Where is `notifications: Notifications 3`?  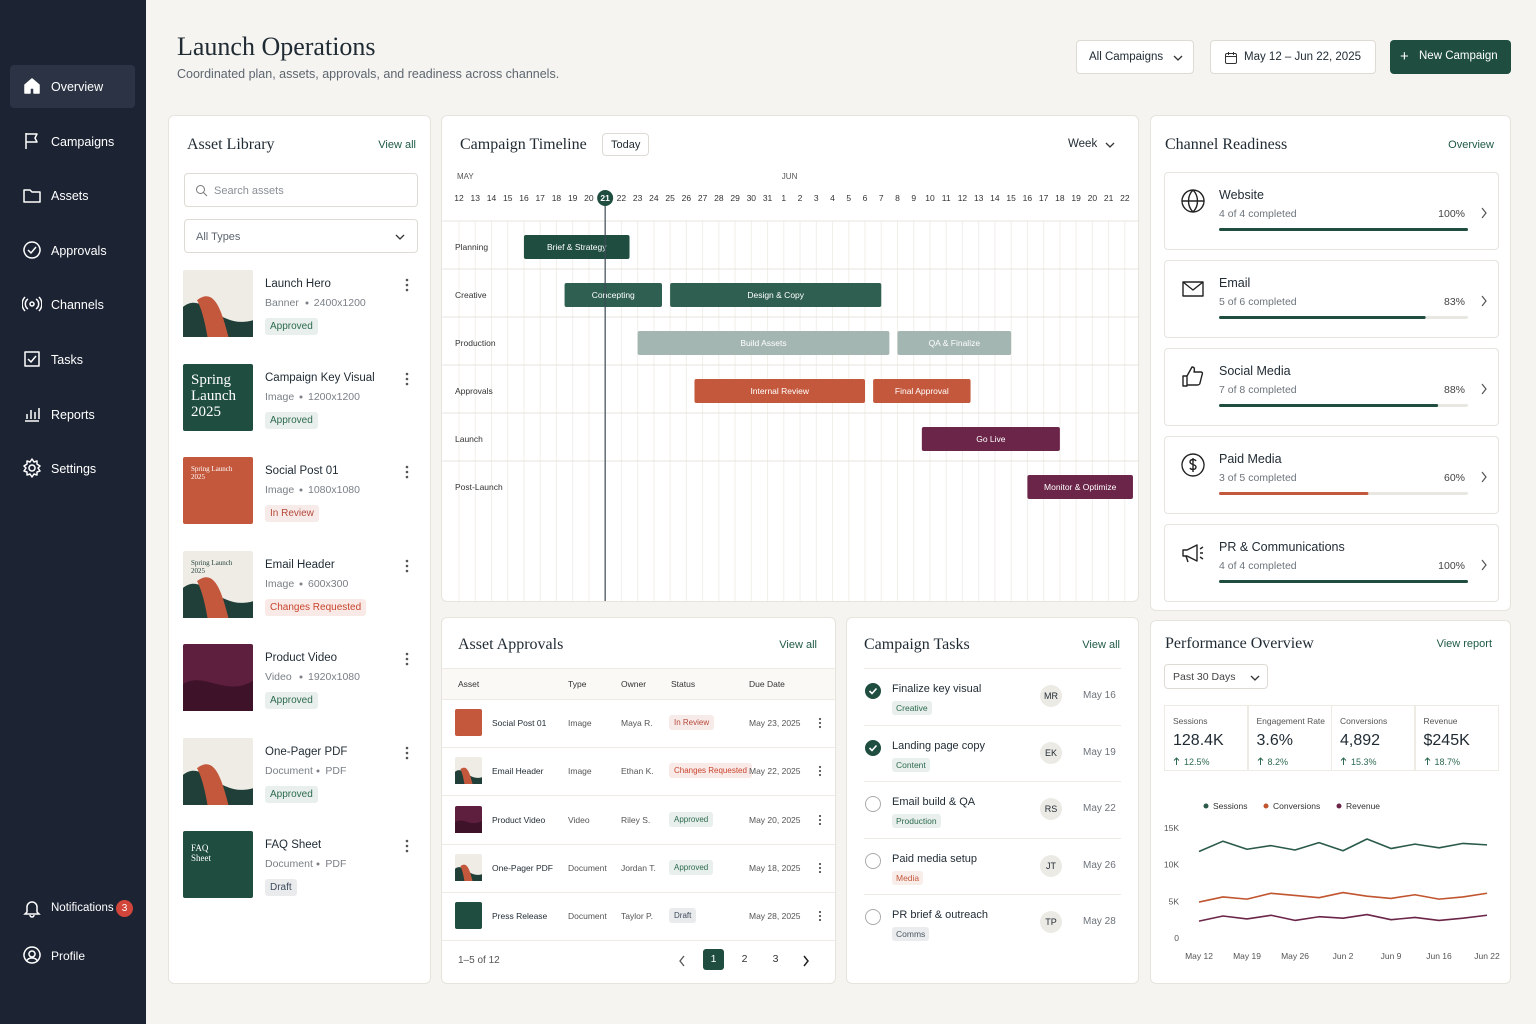 notifications: Notifications 3 is located at coordinates (72, 908).